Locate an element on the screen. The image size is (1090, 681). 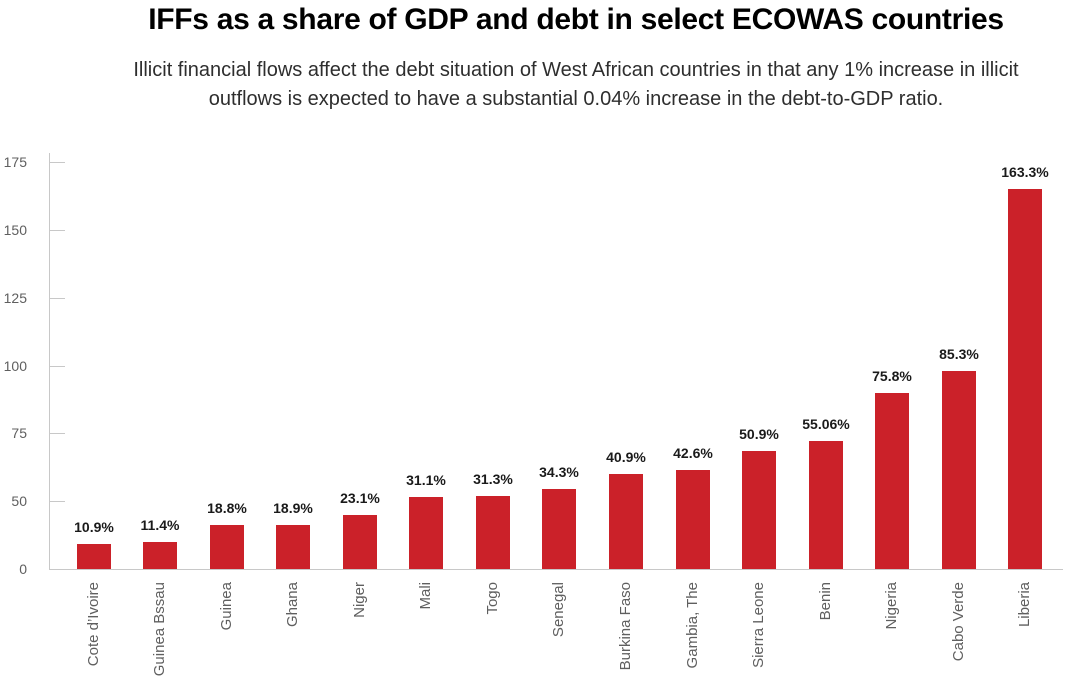
bar-value-label: 40.9% is located at coordinates (626, 457).